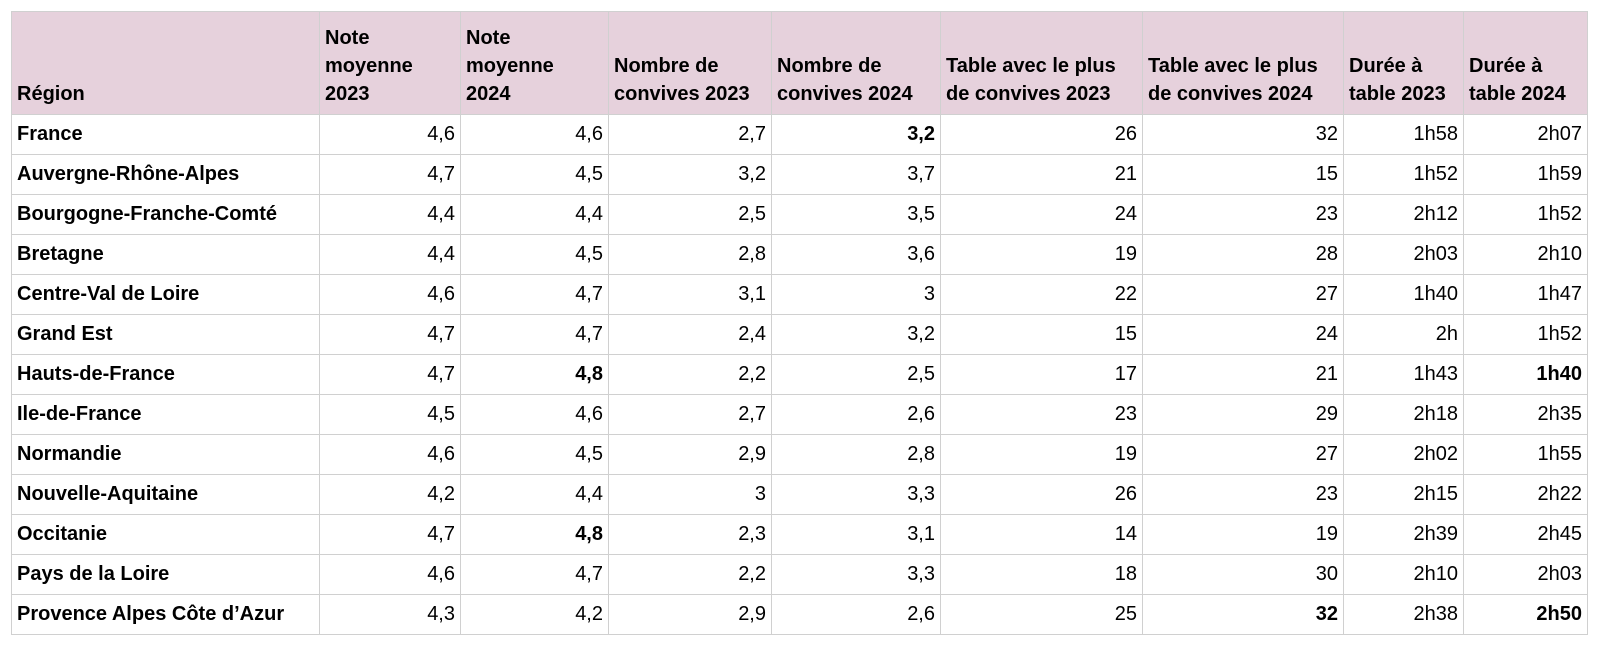 Image resolution: width=1600 pixels, height=649 pixels. I want to click on value-cell: 3,3, so click(856, 574).